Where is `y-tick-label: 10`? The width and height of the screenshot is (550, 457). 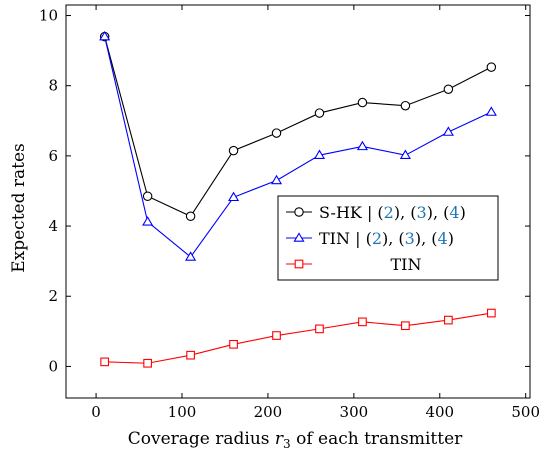
y-tick-label: 10 is located at coordinates (48, 16).